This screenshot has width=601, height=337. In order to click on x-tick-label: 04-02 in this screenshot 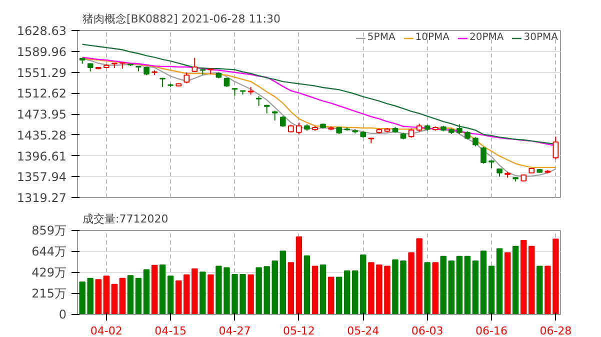, I will do `click(106, 330)`.